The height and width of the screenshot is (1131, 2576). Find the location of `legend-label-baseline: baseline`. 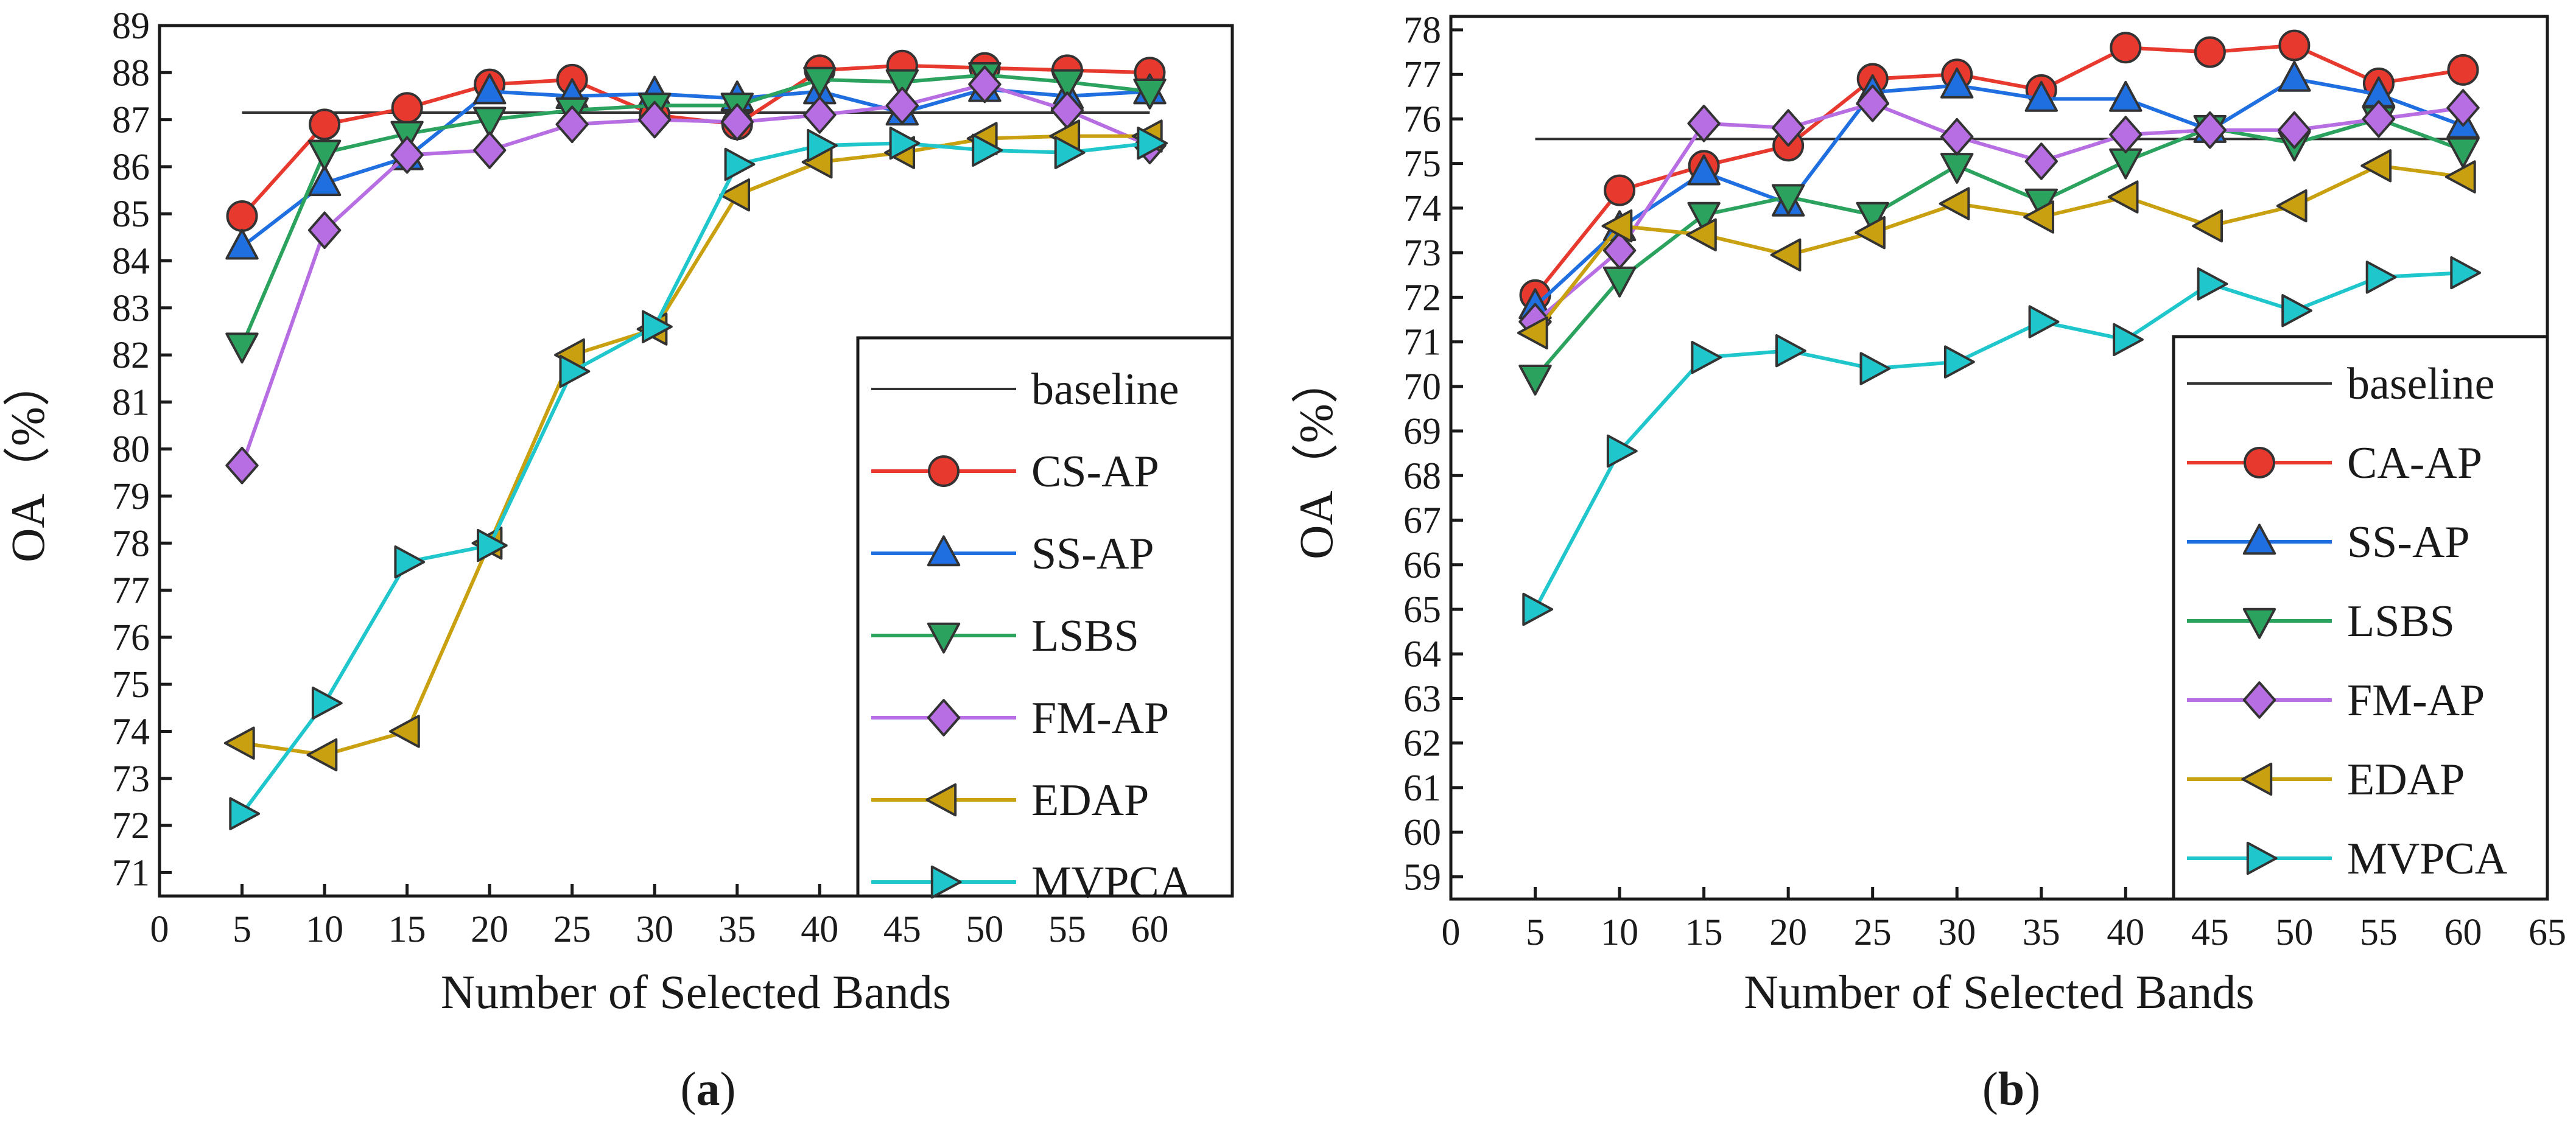

legend-label-baseline: baseline is located at coordinates (1105, 390).